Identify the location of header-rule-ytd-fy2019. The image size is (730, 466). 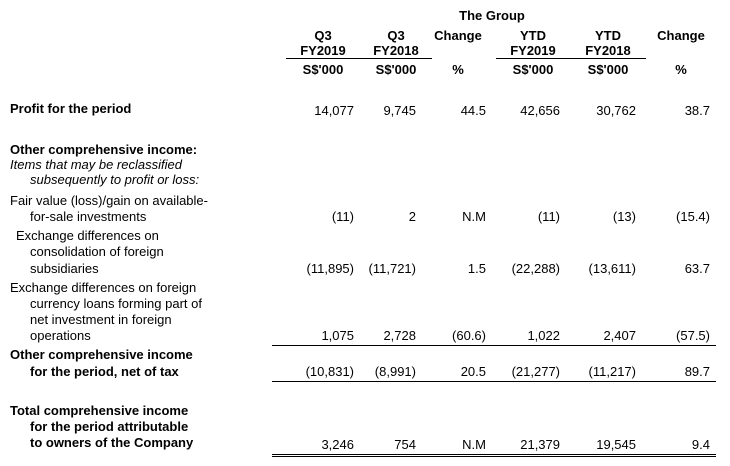
(533, 58).